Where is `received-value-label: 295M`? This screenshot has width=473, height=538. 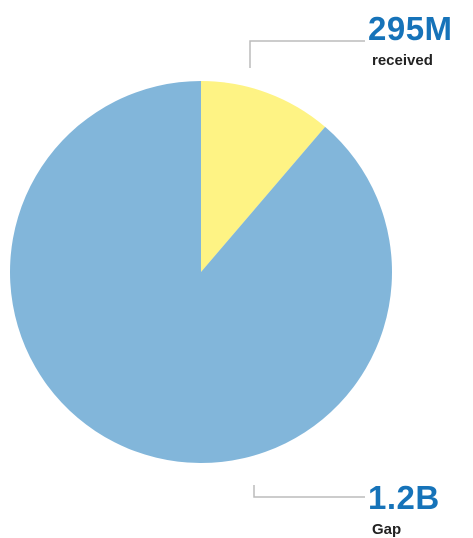
received-value-label: 295M is located at coordinates (410, 28).